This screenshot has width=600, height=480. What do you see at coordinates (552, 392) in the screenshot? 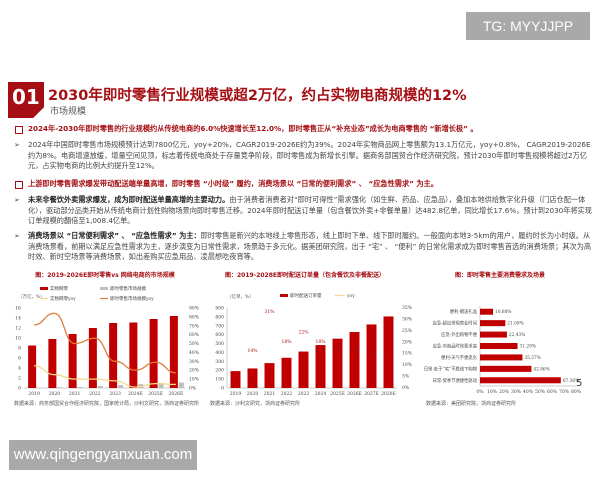
I see `x-tick: 60%` at bounding box center [552, 392].